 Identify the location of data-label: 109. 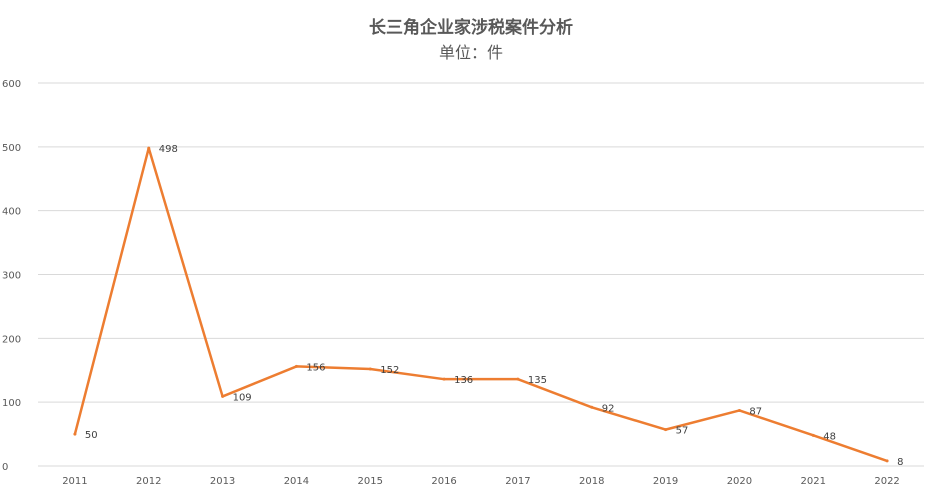
(242, 397).